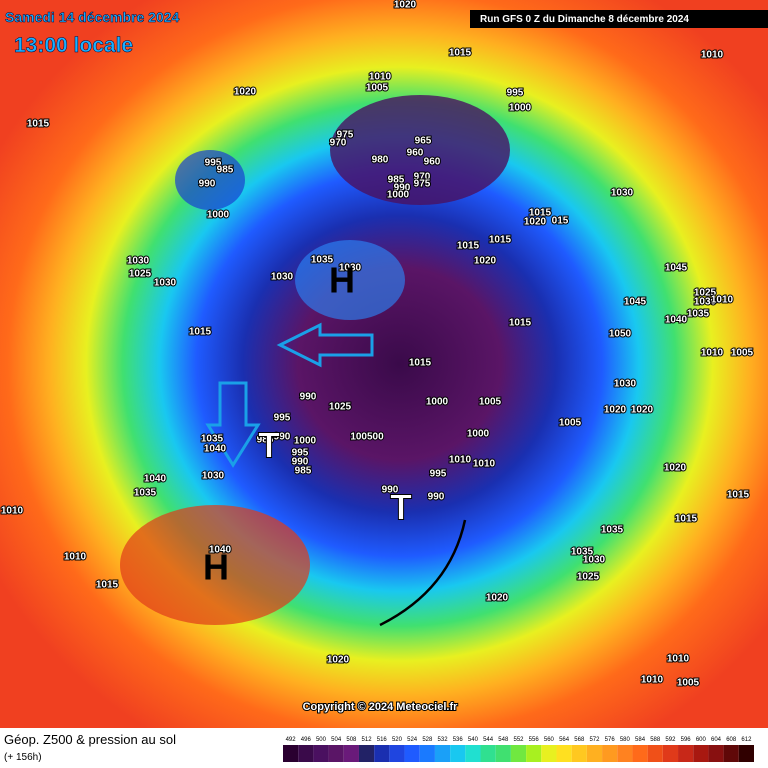  What do you see at coordinates (731, 740) in the screenshot?
I see `colorbar-label: 608` at bounding box center [731, 740].